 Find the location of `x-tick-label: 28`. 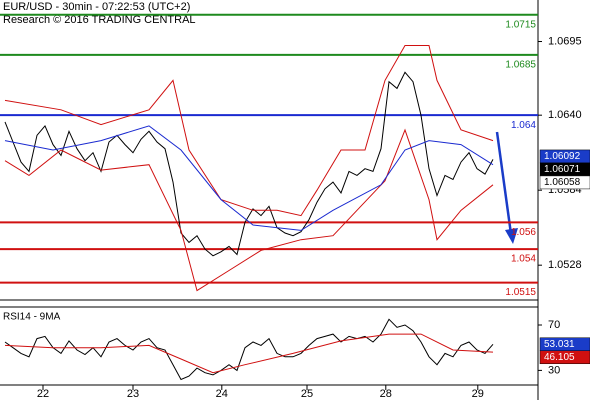

x-tick-label: 28 is located at coordinates (386, 394).